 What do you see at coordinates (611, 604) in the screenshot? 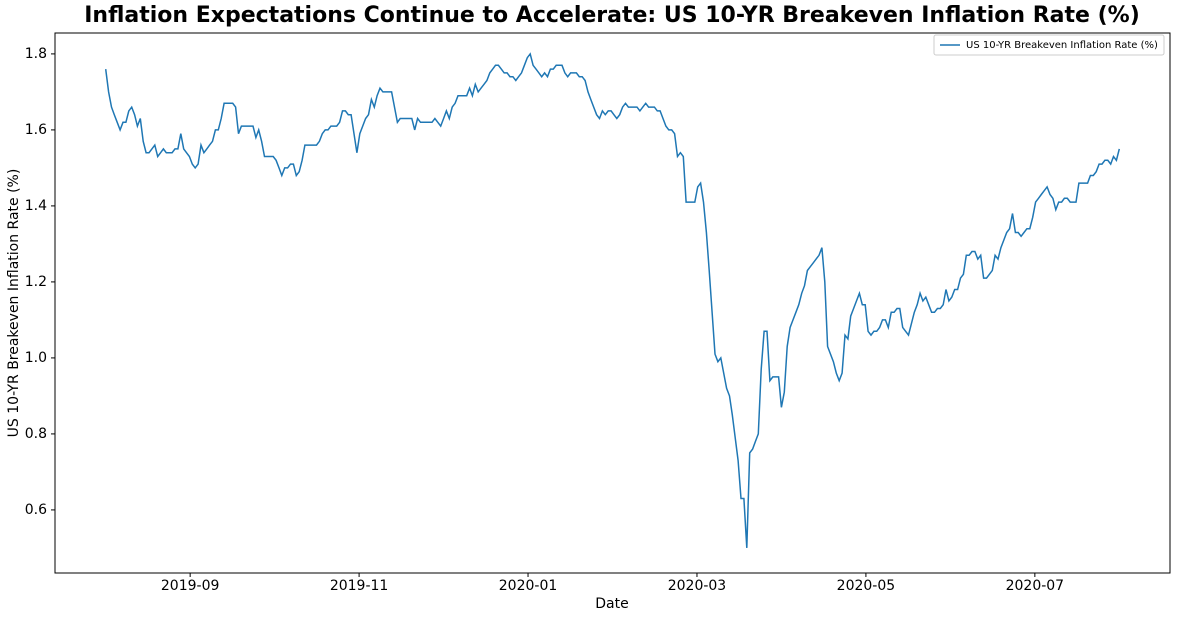
I see `x-axis-label: Date` at bounding box center [611, 604].